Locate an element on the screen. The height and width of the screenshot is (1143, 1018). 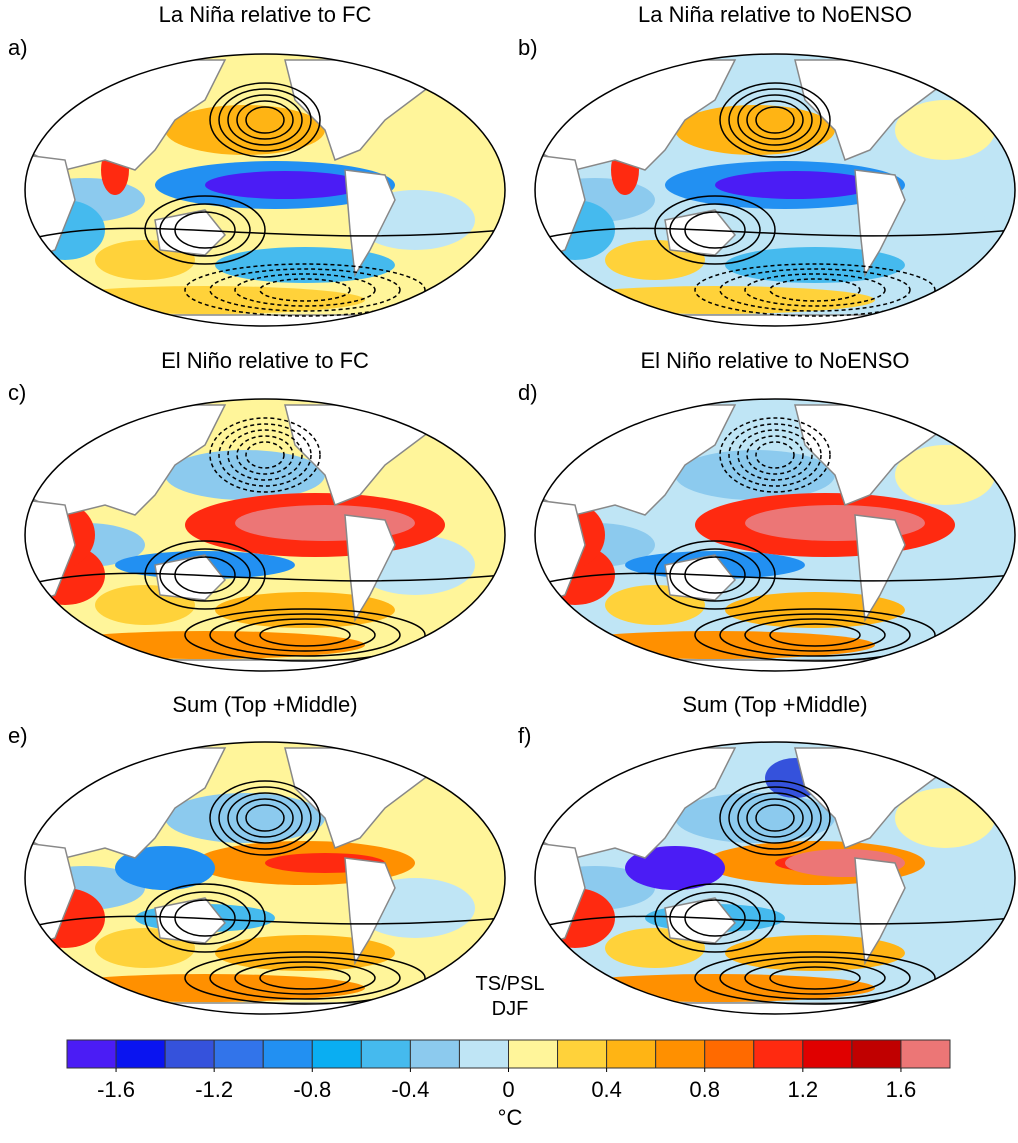
panel-title: La Niña relative to FC is located at coordinates (265, 14).